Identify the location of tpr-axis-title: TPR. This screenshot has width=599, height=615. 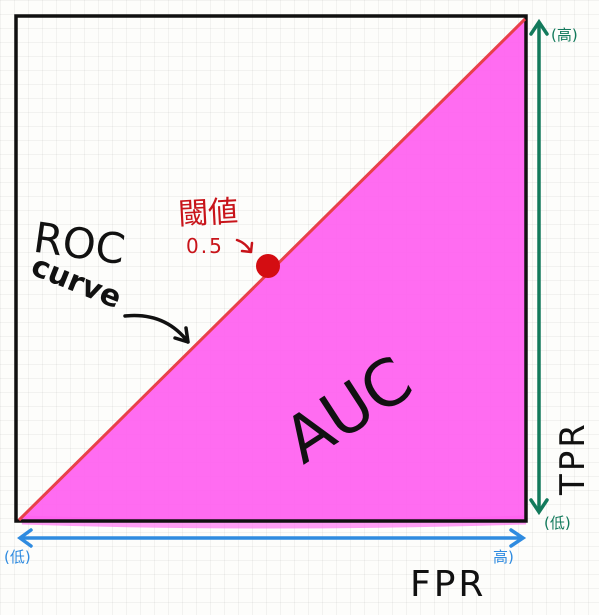
(573, 458).